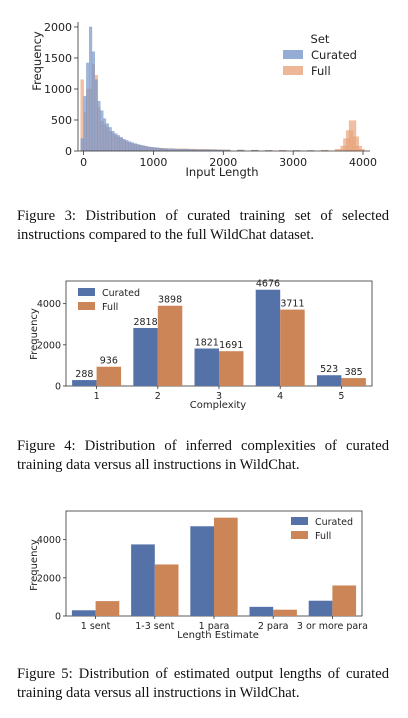 This screenshot has width=408, height=718. I want to click on fig3-legend-title: Set, so click(320, 39).